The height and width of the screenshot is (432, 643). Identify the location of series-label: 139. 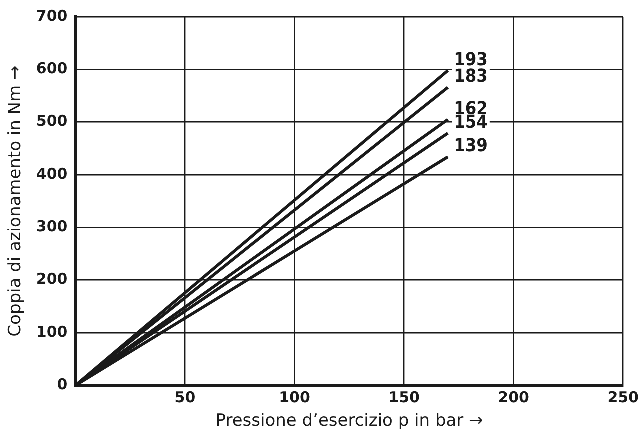
(471, 146).